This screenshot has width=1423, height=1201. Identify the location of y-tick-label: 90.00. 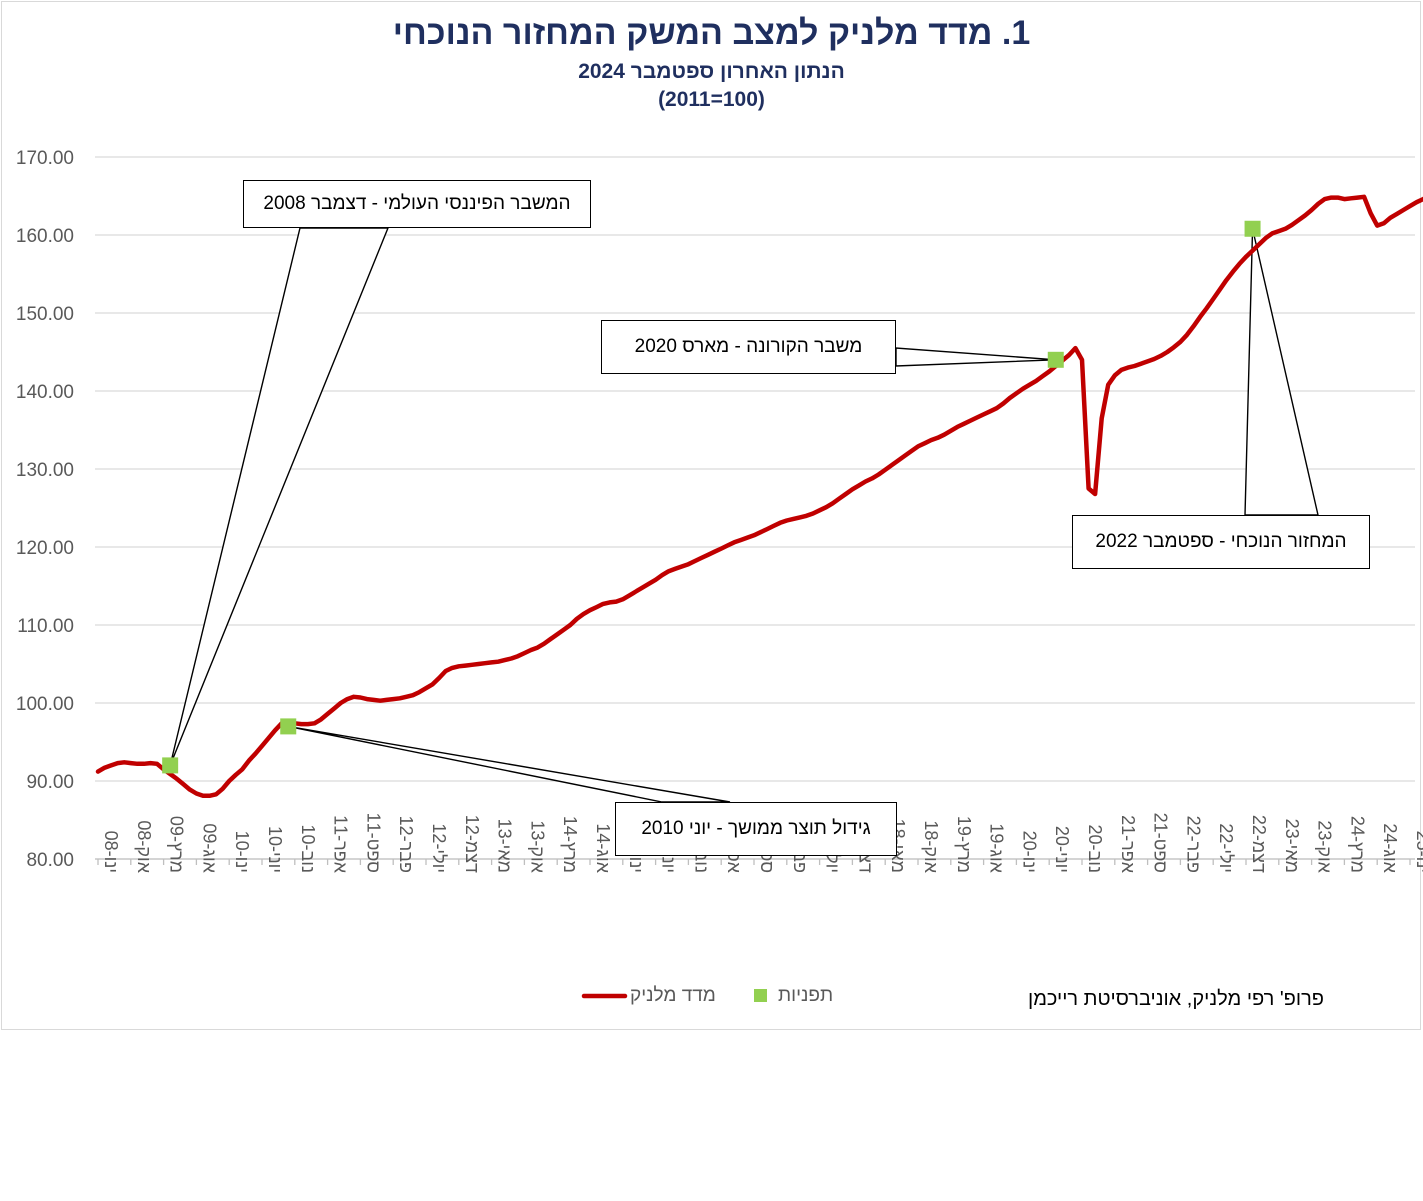
(50, 782).